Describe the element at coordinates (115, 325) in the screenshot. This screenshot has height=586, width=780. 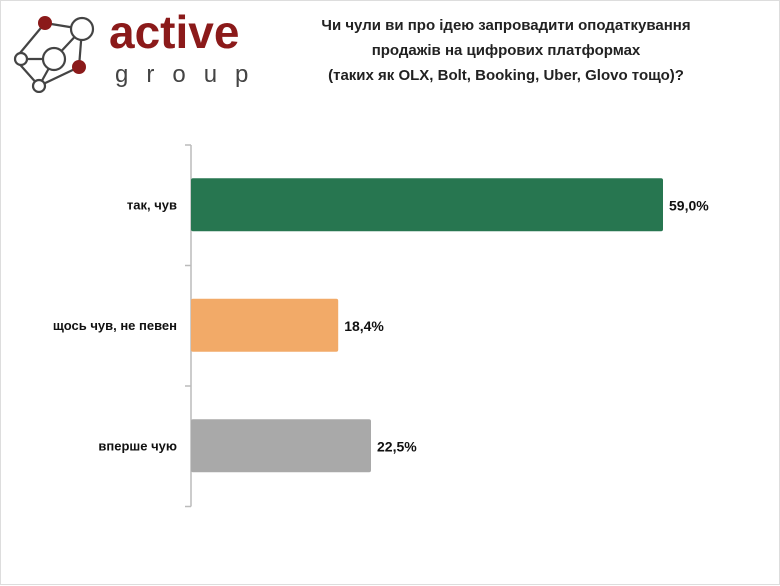
I see `category-label: щось чув, не певен` at that location.